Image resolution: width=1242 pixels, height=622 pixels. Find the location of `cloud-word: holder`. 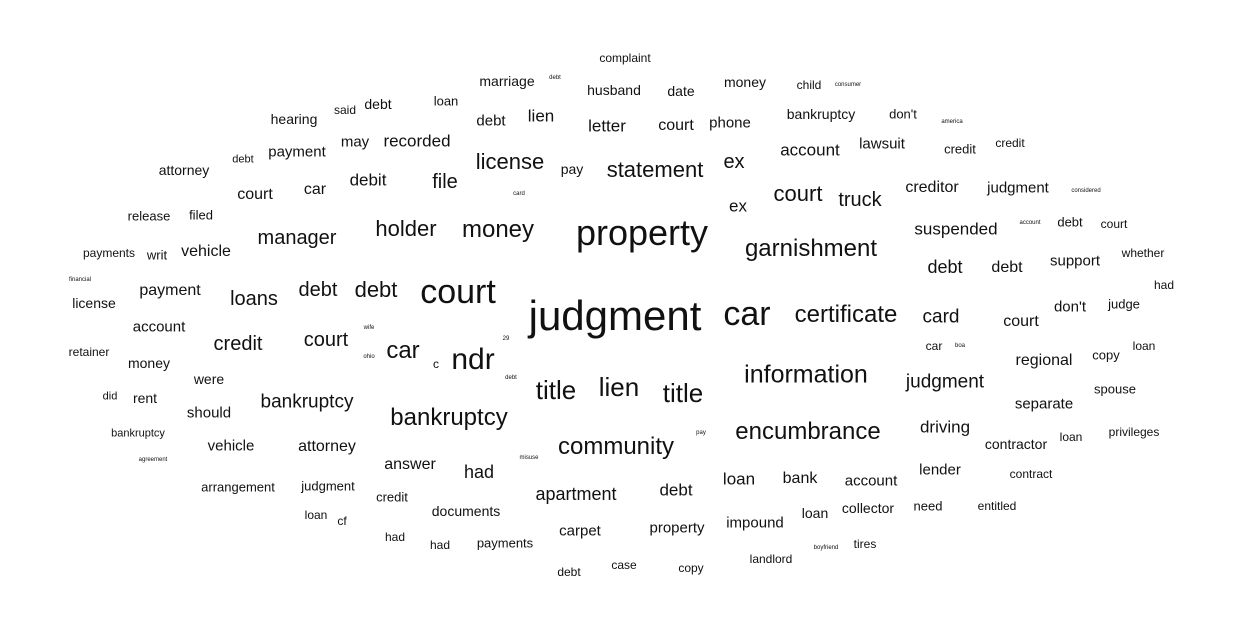

cloud-word: holder is located at coordinates (406, 228).